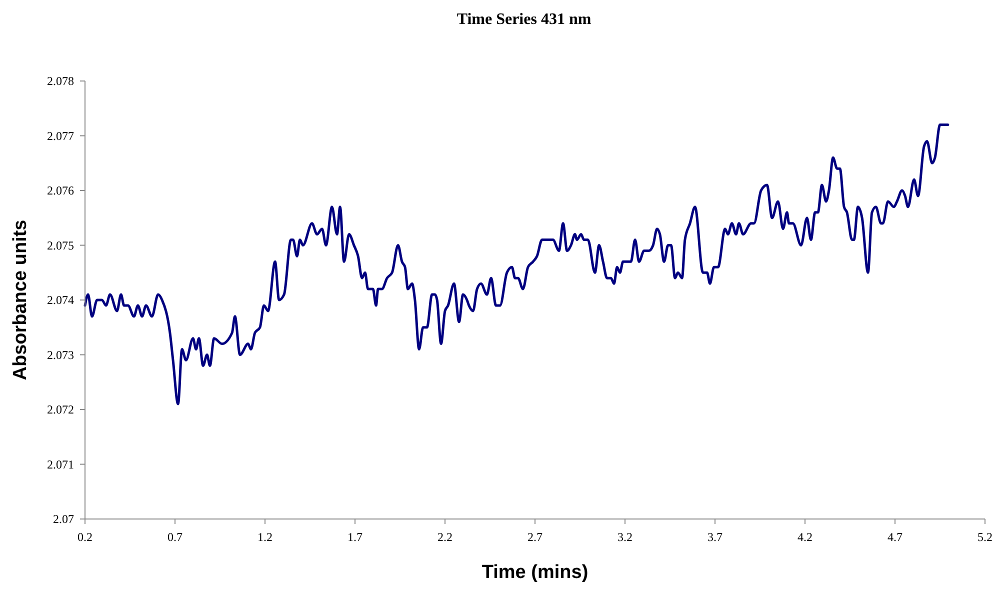  I want to click on y-tick-label: 2.072, so click(60, 409).